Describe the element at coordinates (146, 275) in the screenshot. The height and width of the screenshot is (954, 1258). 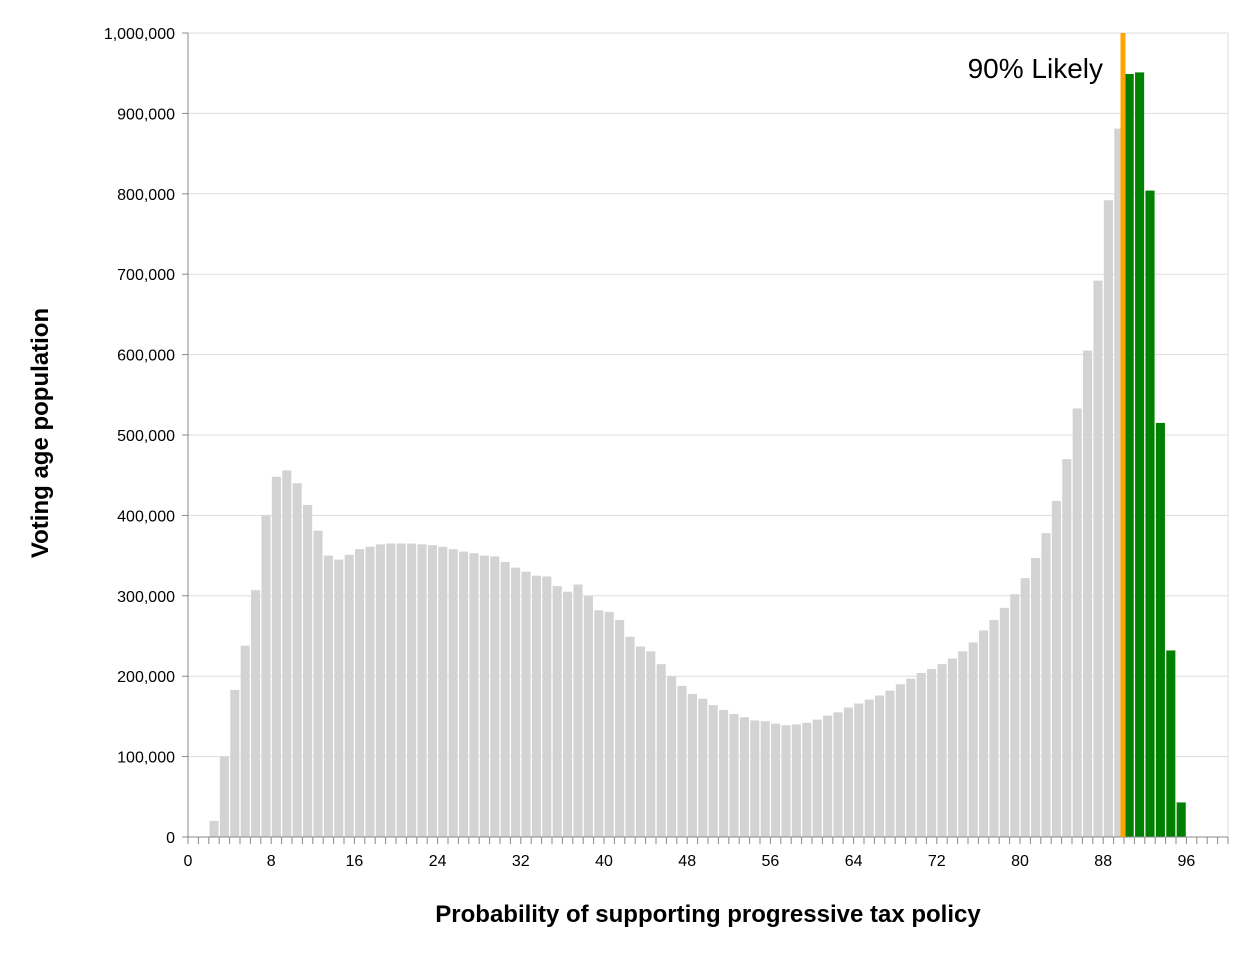
I see `y-tick-label: 700,000` at that location.